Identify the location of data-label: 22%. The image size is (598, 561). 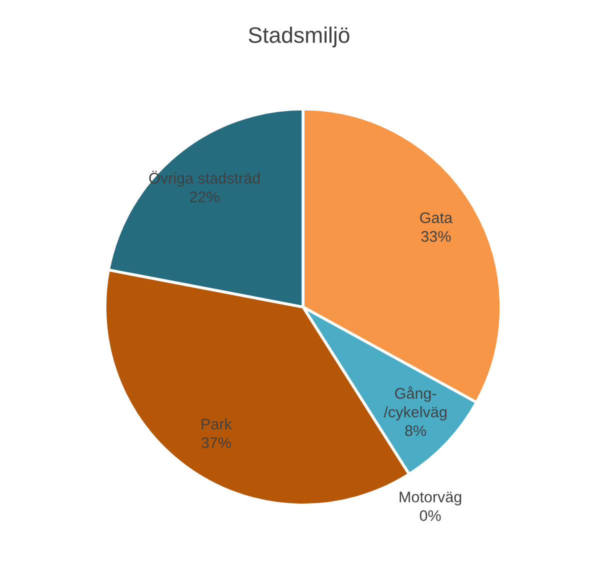
(205, 196).